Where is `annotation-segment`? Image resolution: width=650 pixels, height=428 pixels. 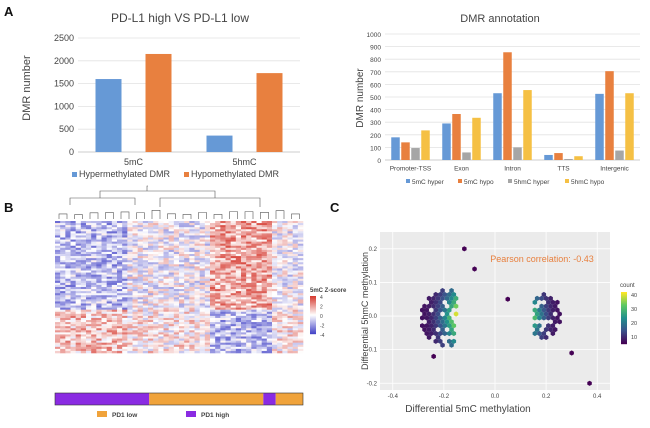
annotation-segment is located at coordinates (206, 399).